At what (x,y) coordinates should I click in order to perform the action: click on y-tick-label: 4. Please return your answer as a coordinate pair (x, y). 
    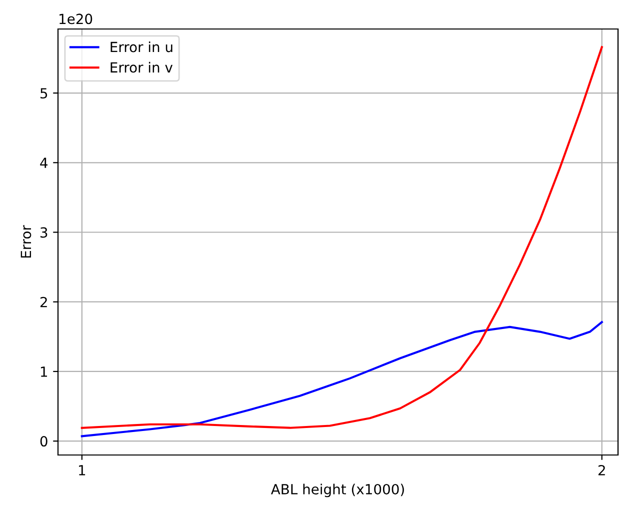
    Looking at the image, I should click on (44, 163).